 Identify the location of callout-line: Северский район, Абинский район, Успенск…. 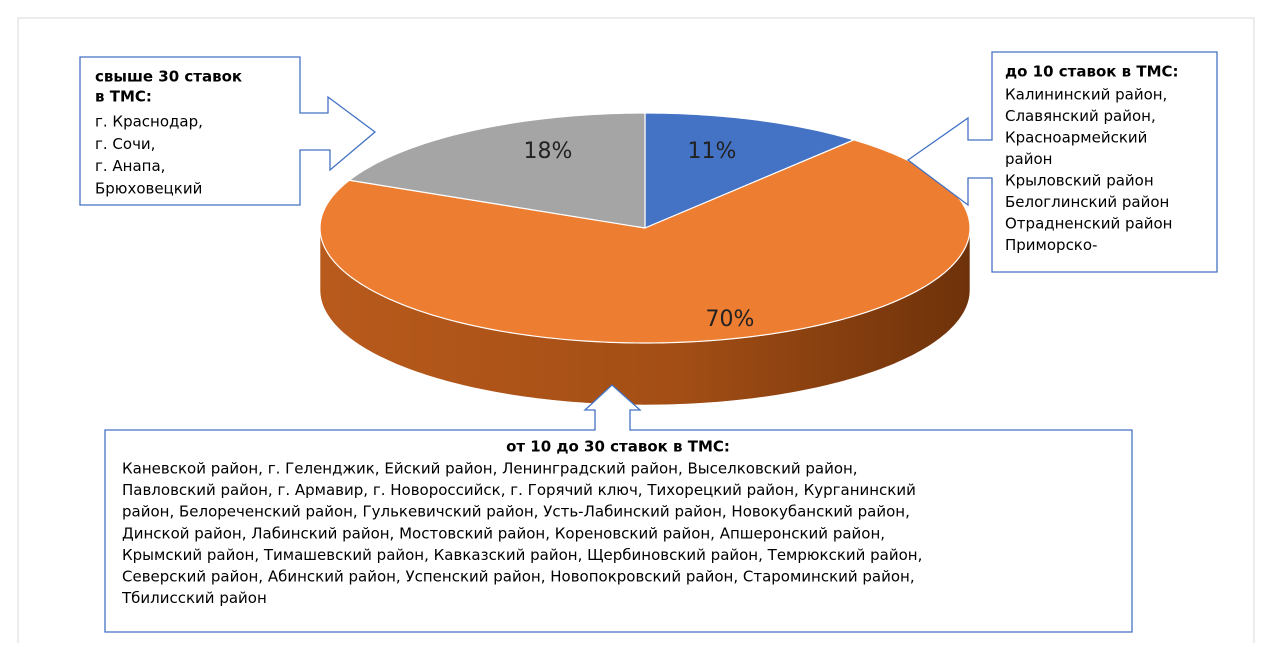
(518, 577).